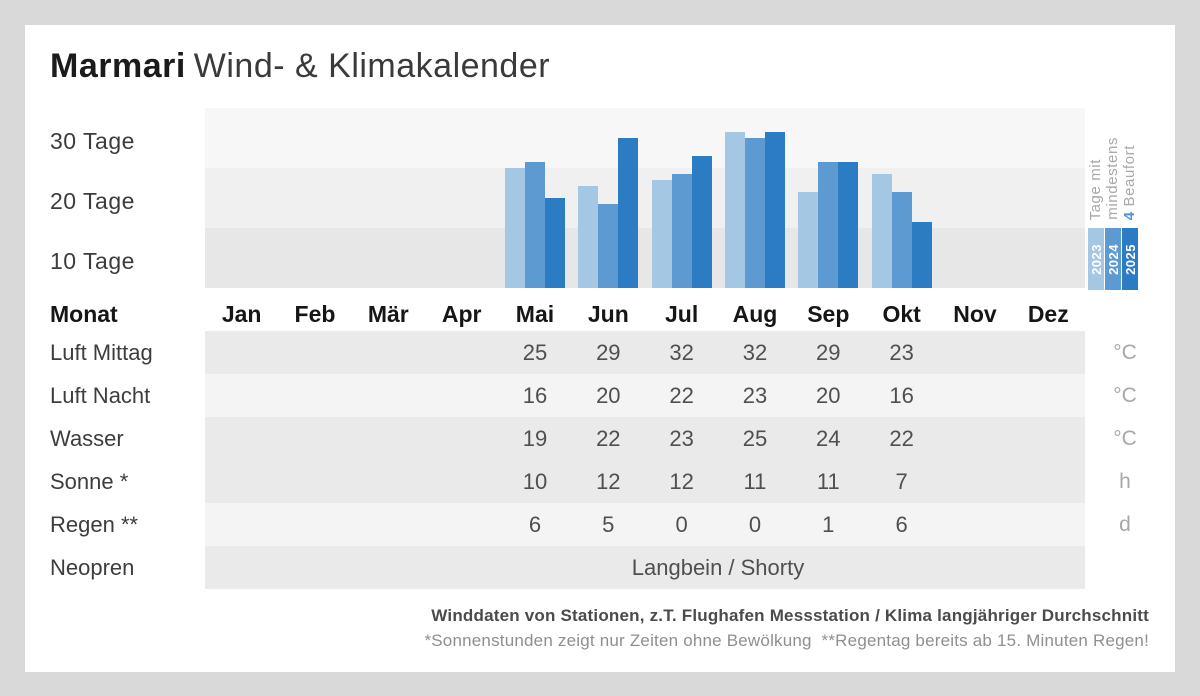  Describe the element at coordinates (682, 314) in the screenshot. I see `month-header-jul: Jul` at that location.